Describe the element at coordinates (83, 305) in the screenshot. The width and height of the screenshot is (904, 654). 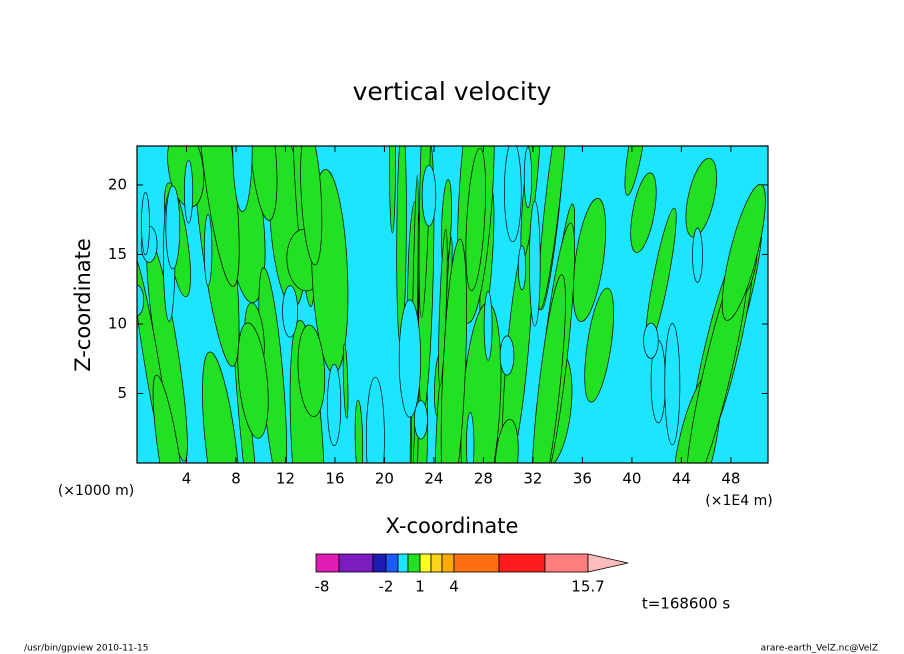
I see `y-axis-label: Z-coordinate` at that location.